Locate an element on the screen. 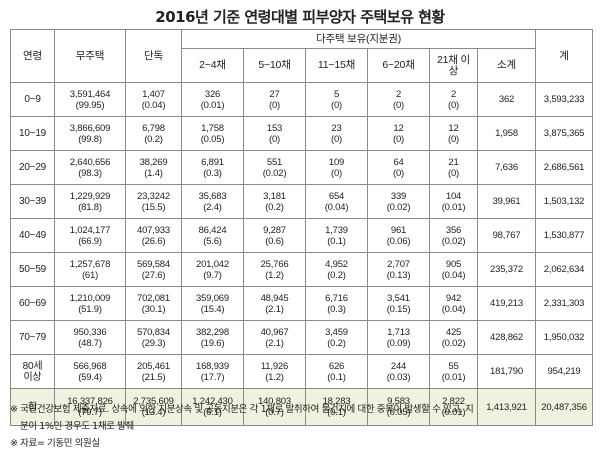  subtotal-cell: 362 is located at coordinates (506, 99).